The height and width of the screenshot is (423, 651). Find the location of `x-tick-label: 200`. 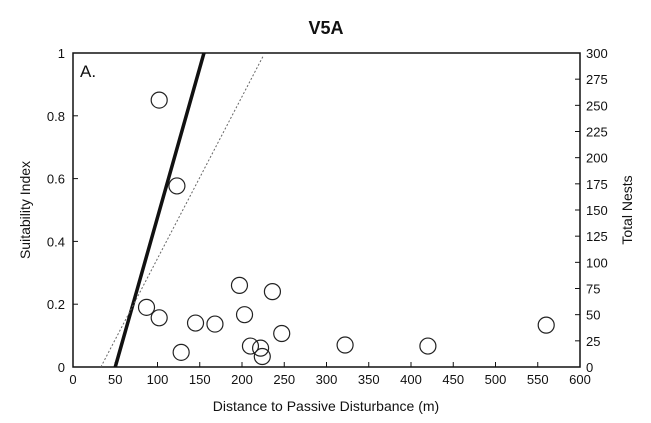

x-tick-label: 200 is located at coordinates (242, 379).